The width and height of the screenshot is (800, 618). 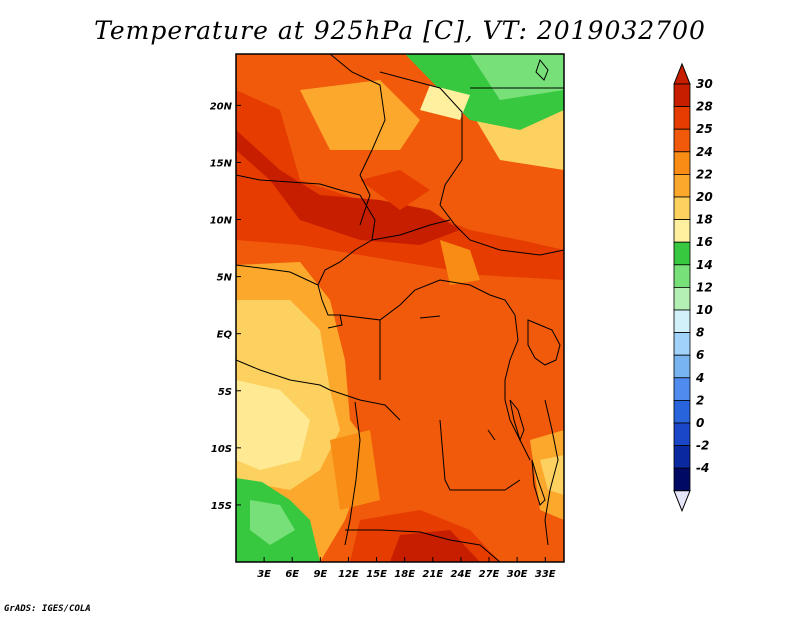 I want to click on lon-tick-label: 3E, so click(x=264, y=574).